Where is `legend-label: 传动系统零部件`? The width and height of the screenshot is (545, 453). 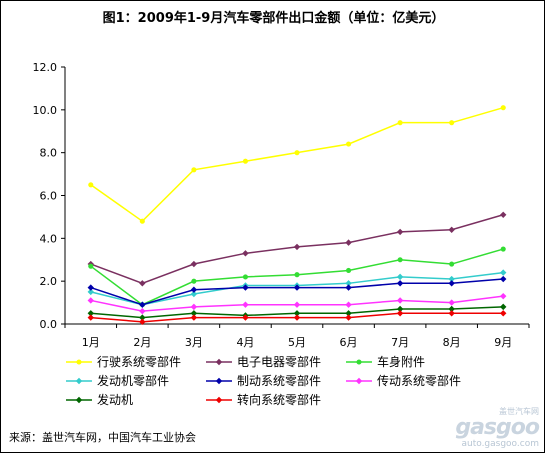 legend-label: 传动系统零部件 is located at coordinates (419, 381).